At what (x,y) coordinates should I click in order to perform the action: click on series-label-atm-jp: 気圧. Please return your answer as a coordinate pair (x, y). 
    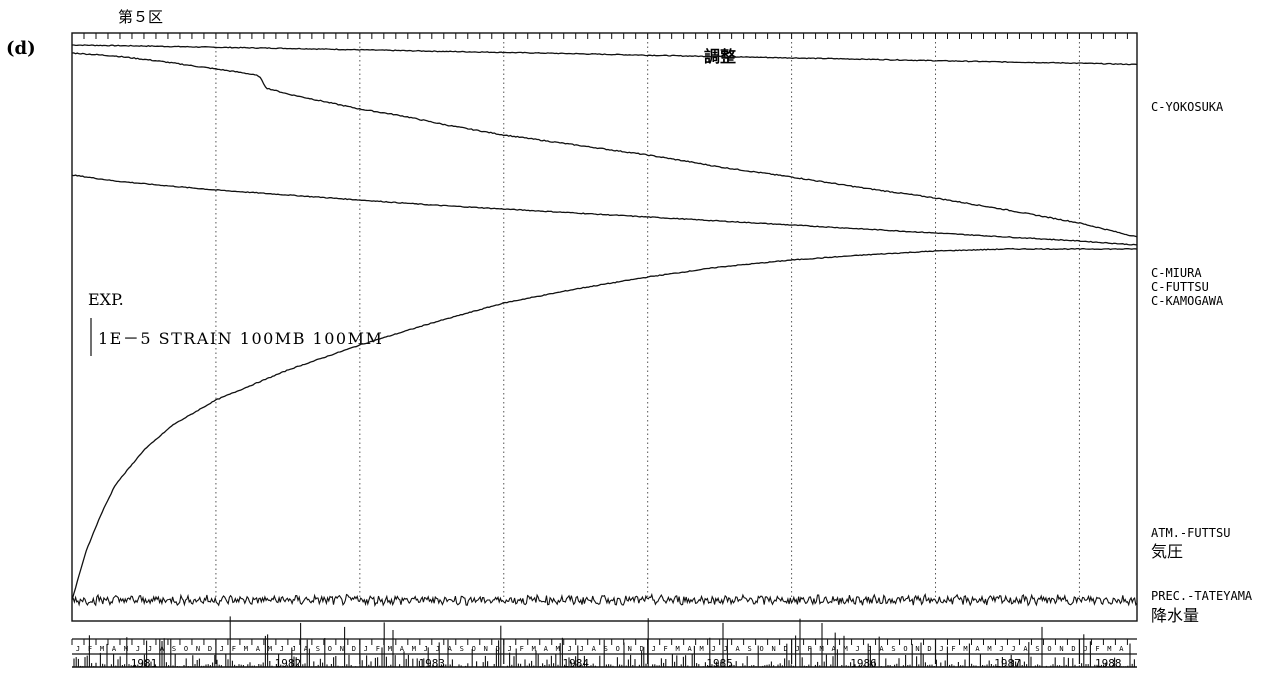
    Looking at the image, I should click on (1167, 551).